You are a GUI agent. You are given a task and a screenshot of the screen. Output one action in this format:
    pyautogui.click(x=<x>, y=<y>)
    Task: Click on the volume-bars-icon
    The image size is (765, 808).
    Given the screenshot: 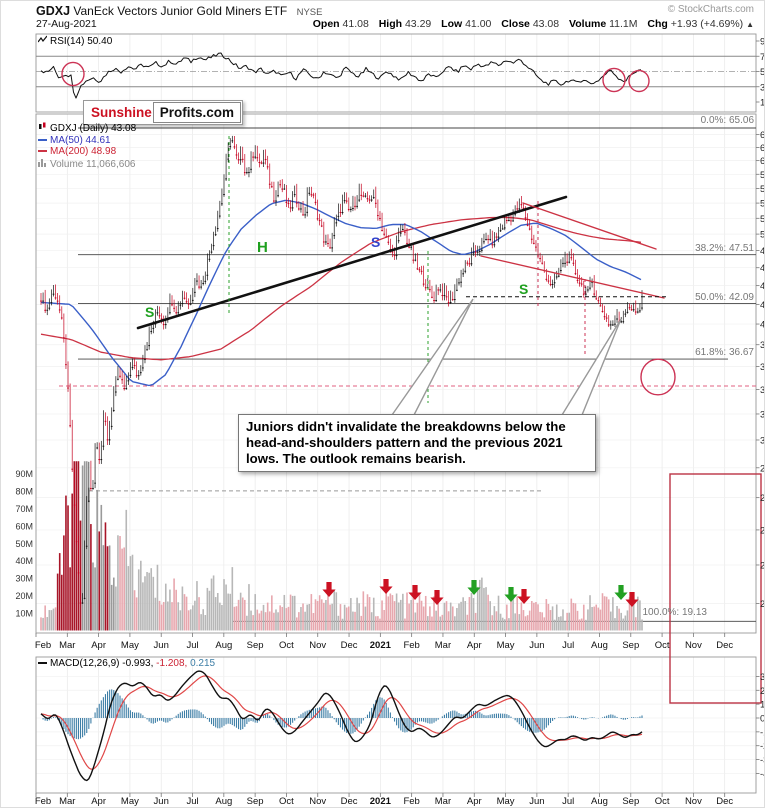 What is the action you would take?
    pyautogui.click(x=42, y=164)
    